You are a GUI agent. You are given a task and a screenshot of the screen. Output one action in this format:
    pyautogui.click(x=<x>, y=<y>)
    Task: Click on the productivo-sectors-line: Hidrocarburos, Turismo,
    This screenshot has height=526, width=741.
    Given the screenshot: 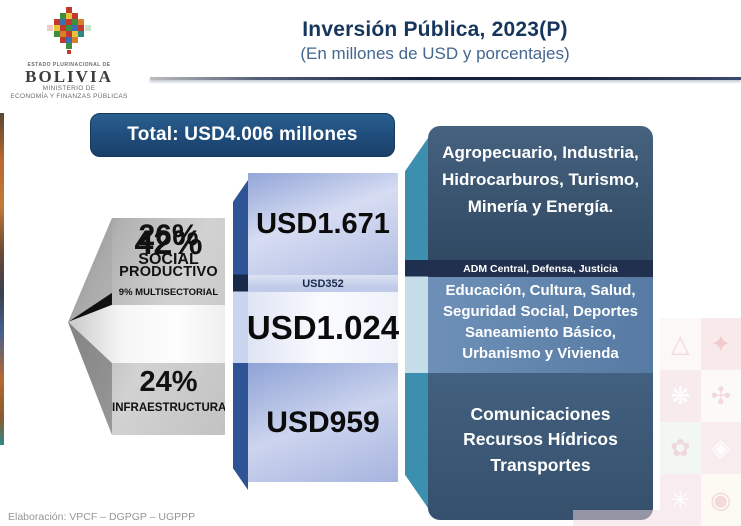 What is the action you would take?
    pyautogui.click(x=540, y=180)
    